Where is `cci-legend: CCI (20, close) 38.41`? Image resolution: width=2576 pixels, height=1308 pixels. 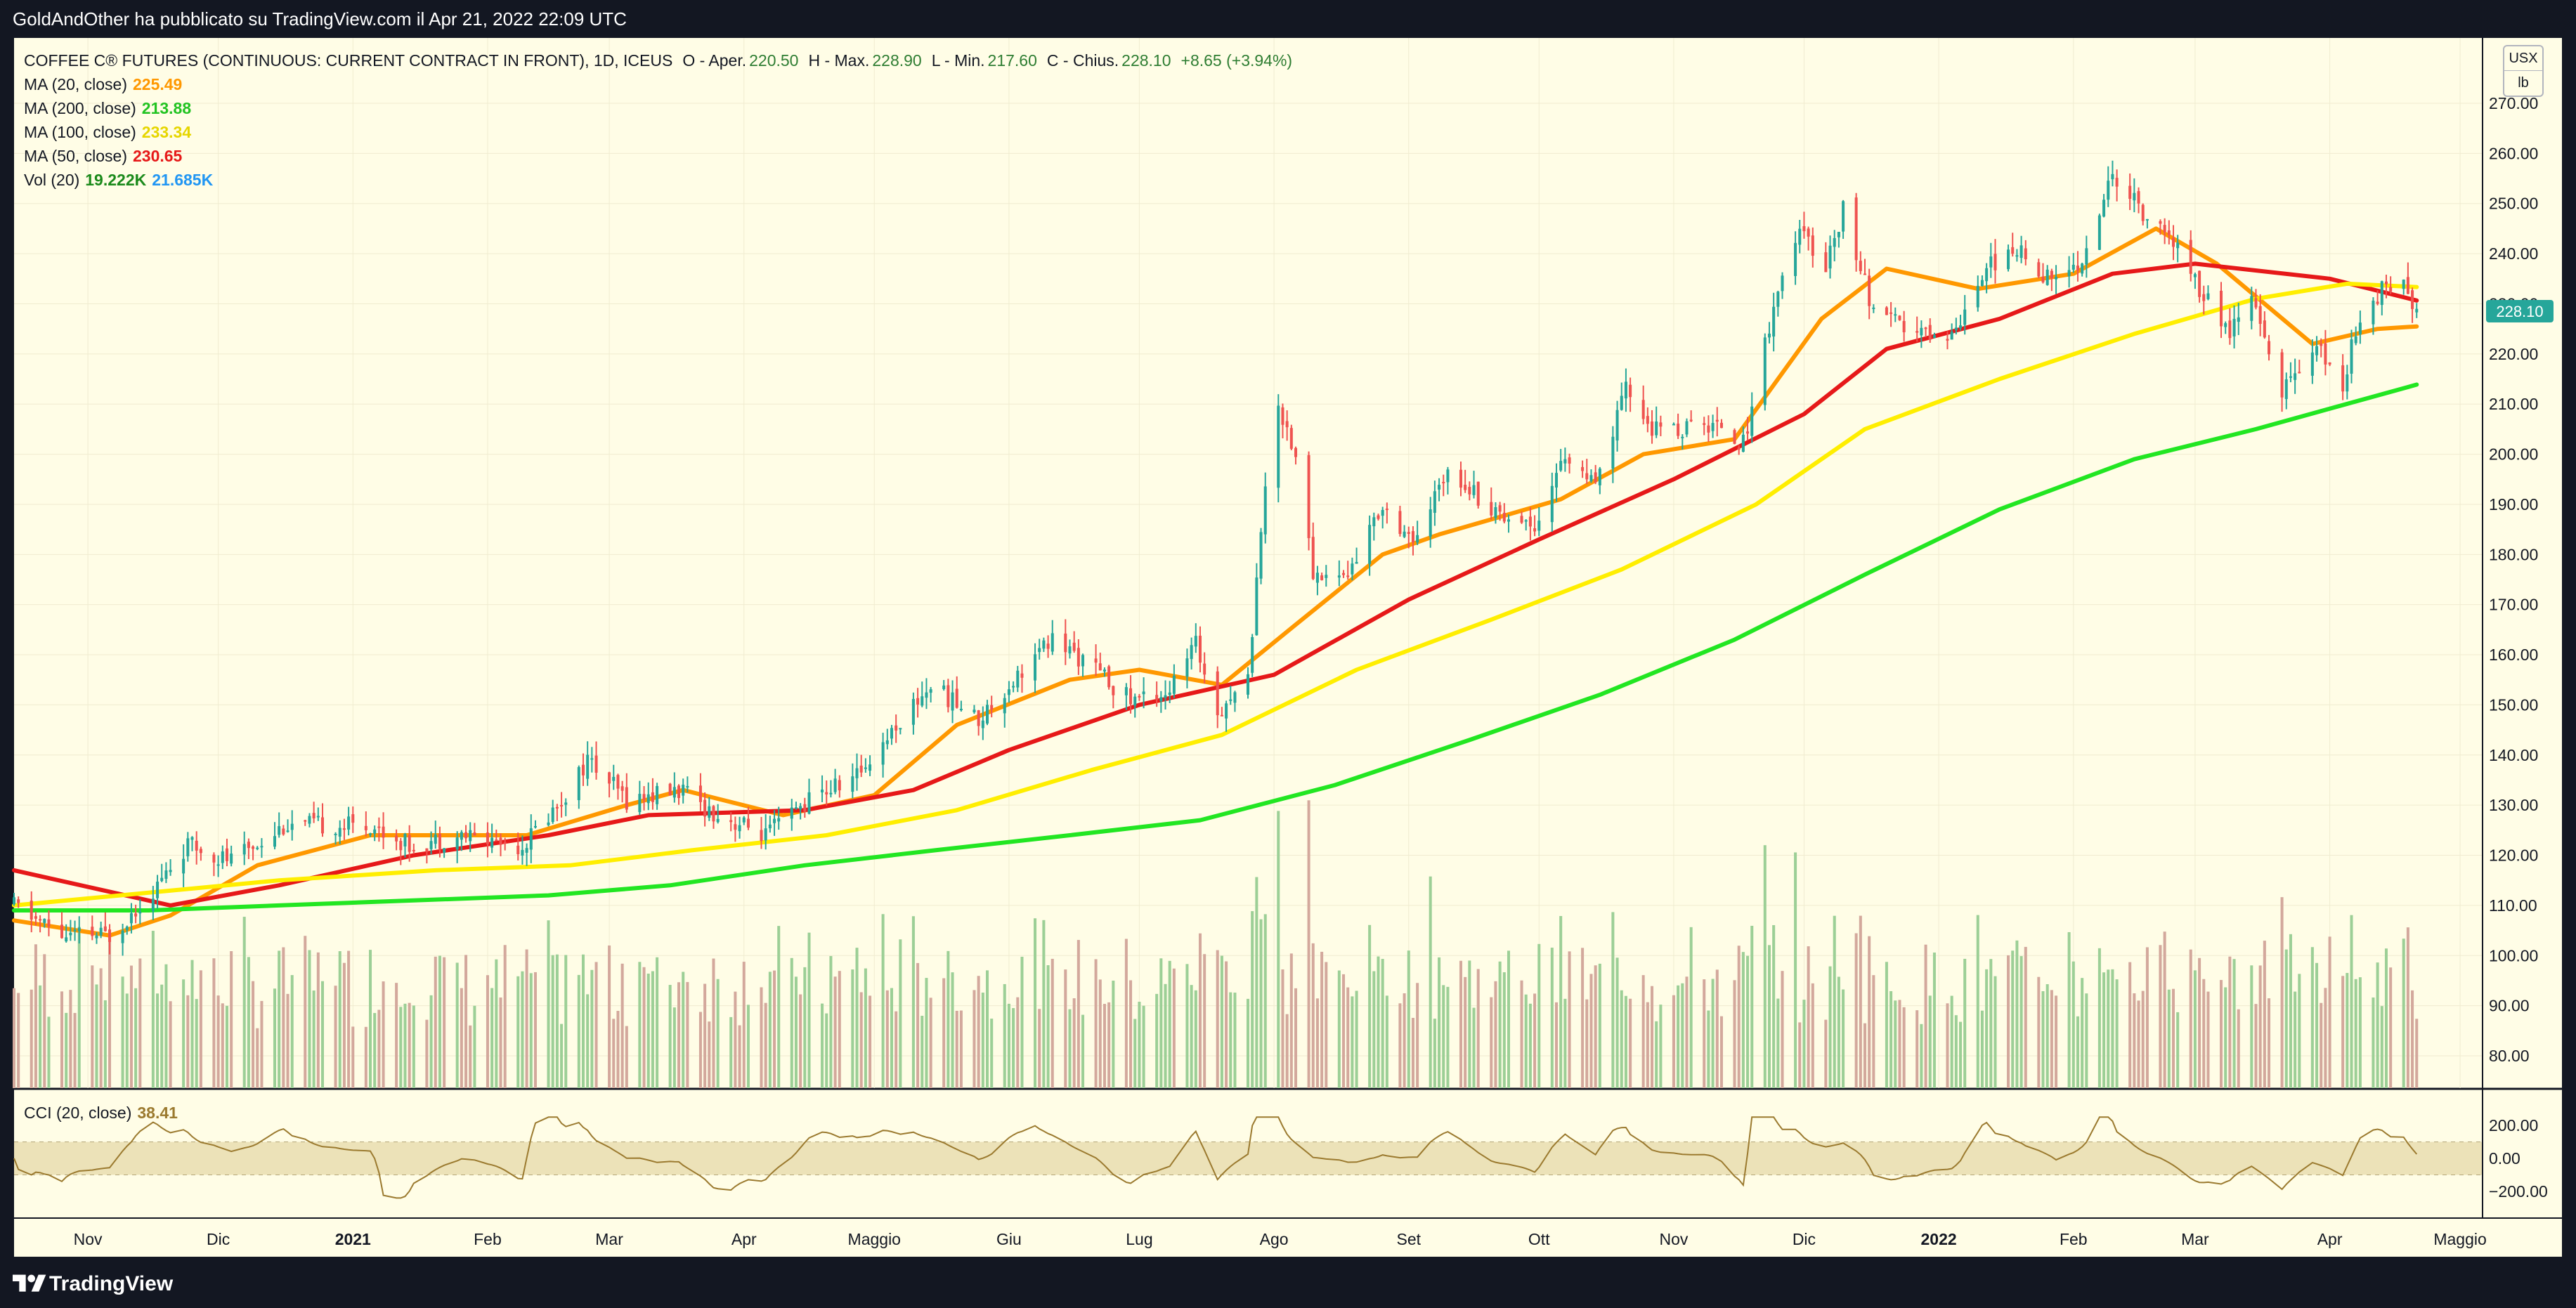 cci-legend: CCI (20, close) 38.41 is located at coordinates (101, 1112).